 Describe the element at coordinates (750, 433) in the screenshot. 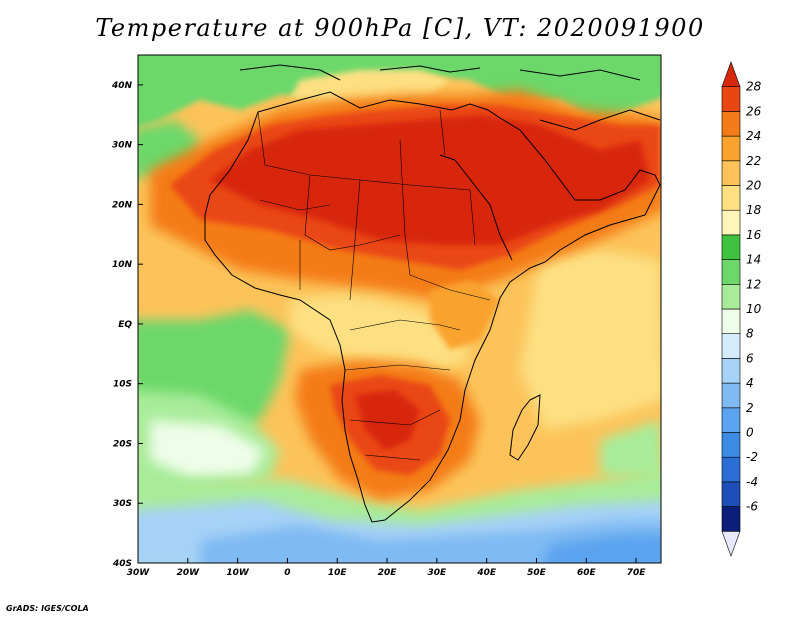

I see `colorbar-label: 0` at that location.